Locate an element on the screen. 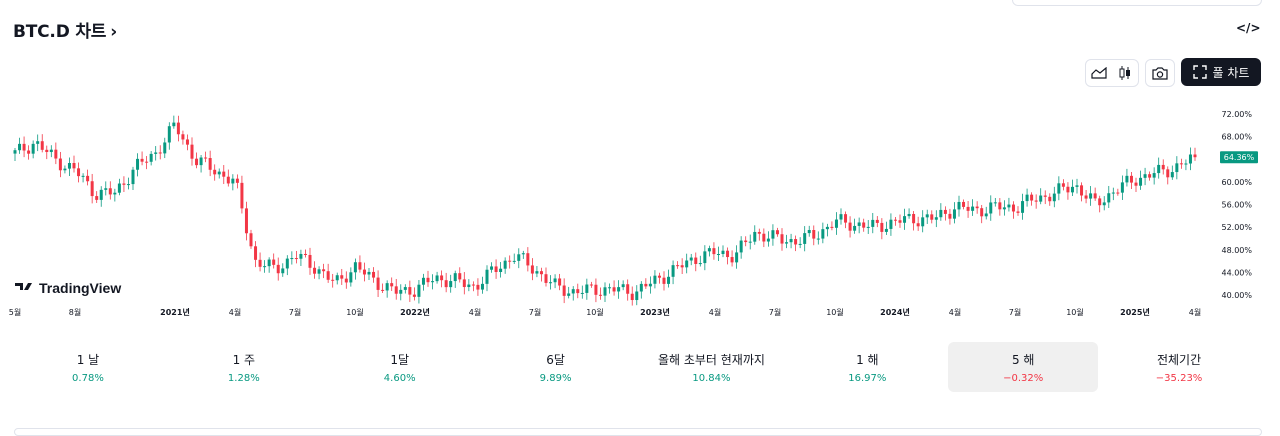  full-chart-button: 풀 차트 is located at coordinates (1221, 72).